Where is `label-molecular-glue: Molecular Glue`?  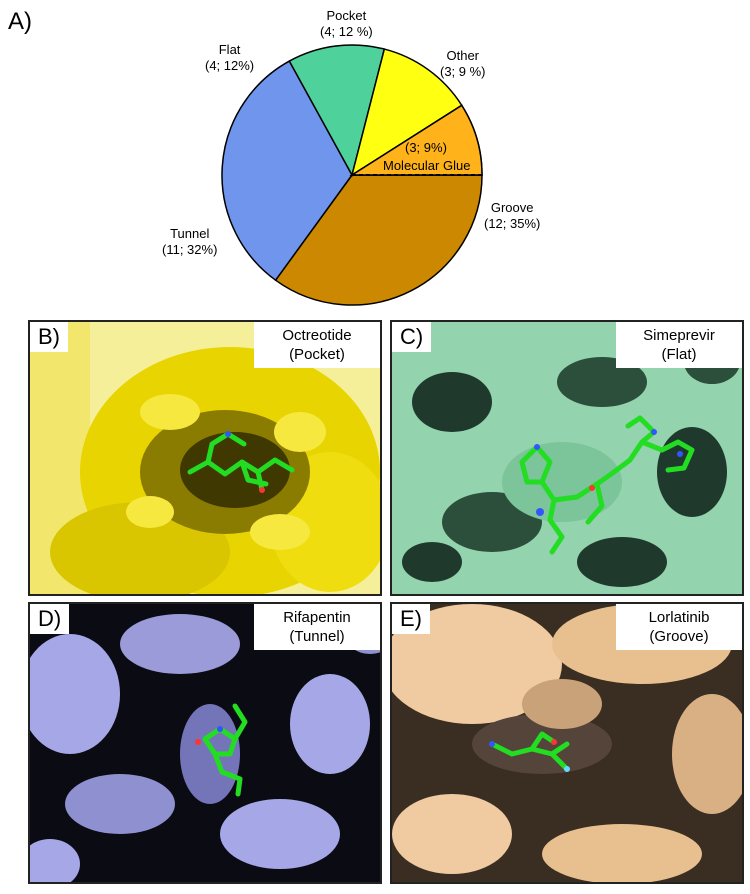 label-molecular-glue: Molecular Glue is located at coordinates (427, 165).